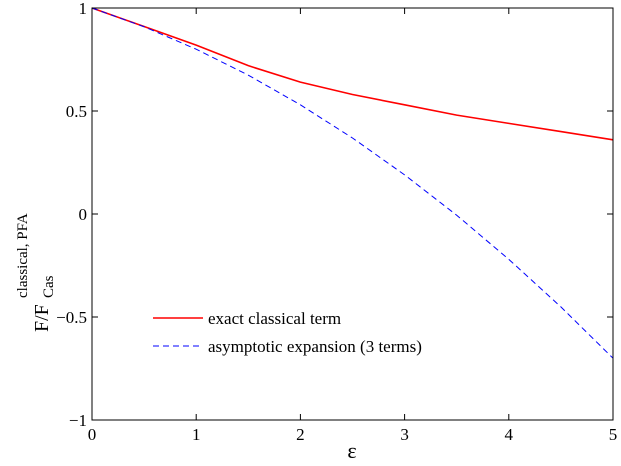  What do you see at coordinates (196, 434) in the screenshot?
I see `x-tick-label: 1` at bounding box center [196, 434].